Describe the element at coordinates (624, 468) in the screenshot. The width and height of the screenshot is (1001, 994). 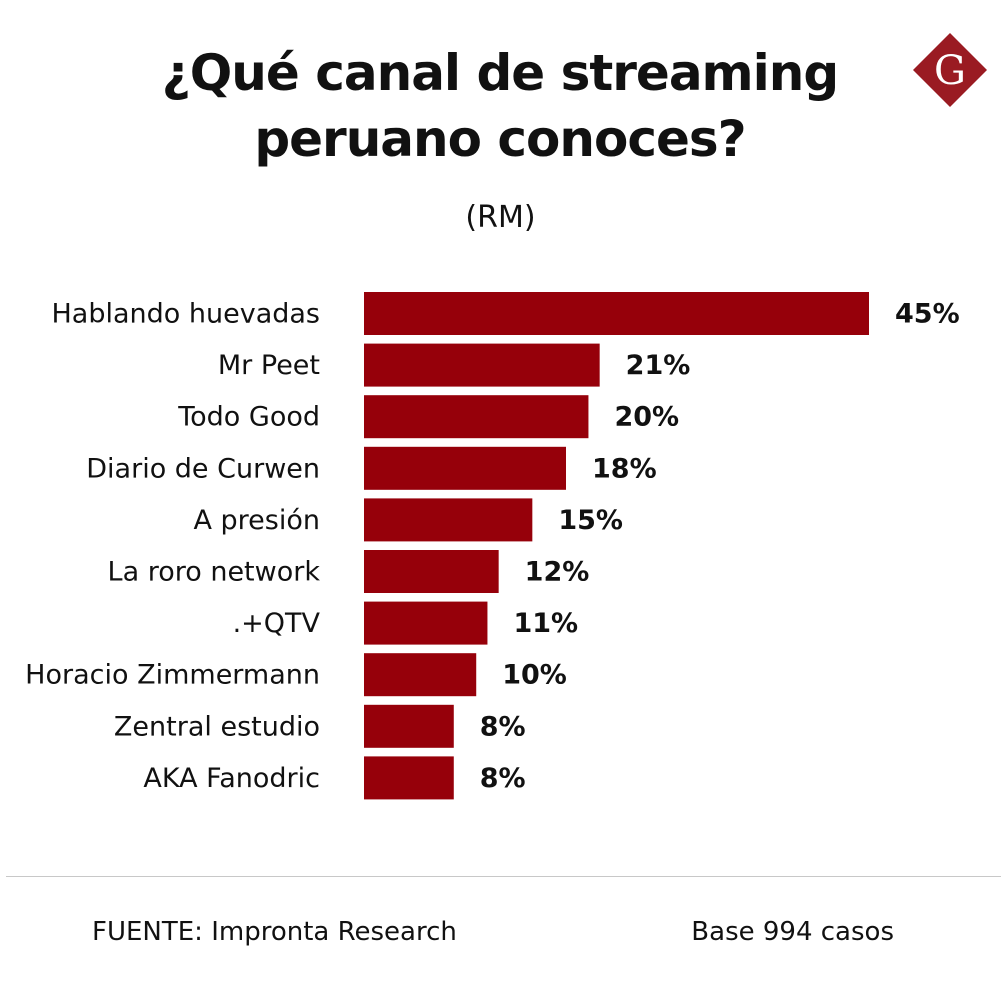
I see `value-label: 18%` at that location.